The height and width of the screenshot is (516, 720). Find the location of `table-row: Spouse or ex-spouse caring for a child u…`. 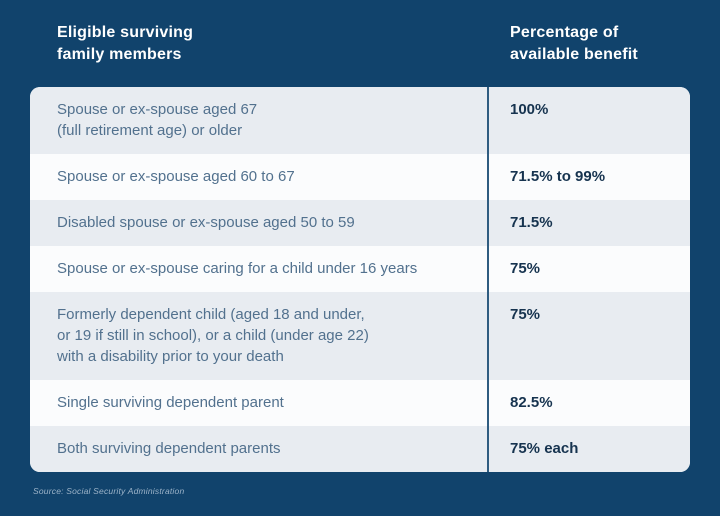

table-row: Spouse or ex-spouse caring for a child u… is located at coordinates (360, 269).